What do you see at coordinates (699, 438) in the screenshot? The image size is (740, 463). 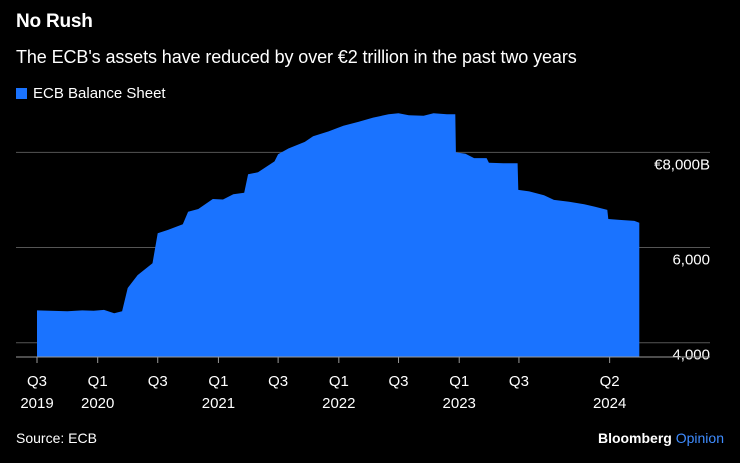 I see `brand-sub: Opinion` at bounding box center [699, 438].